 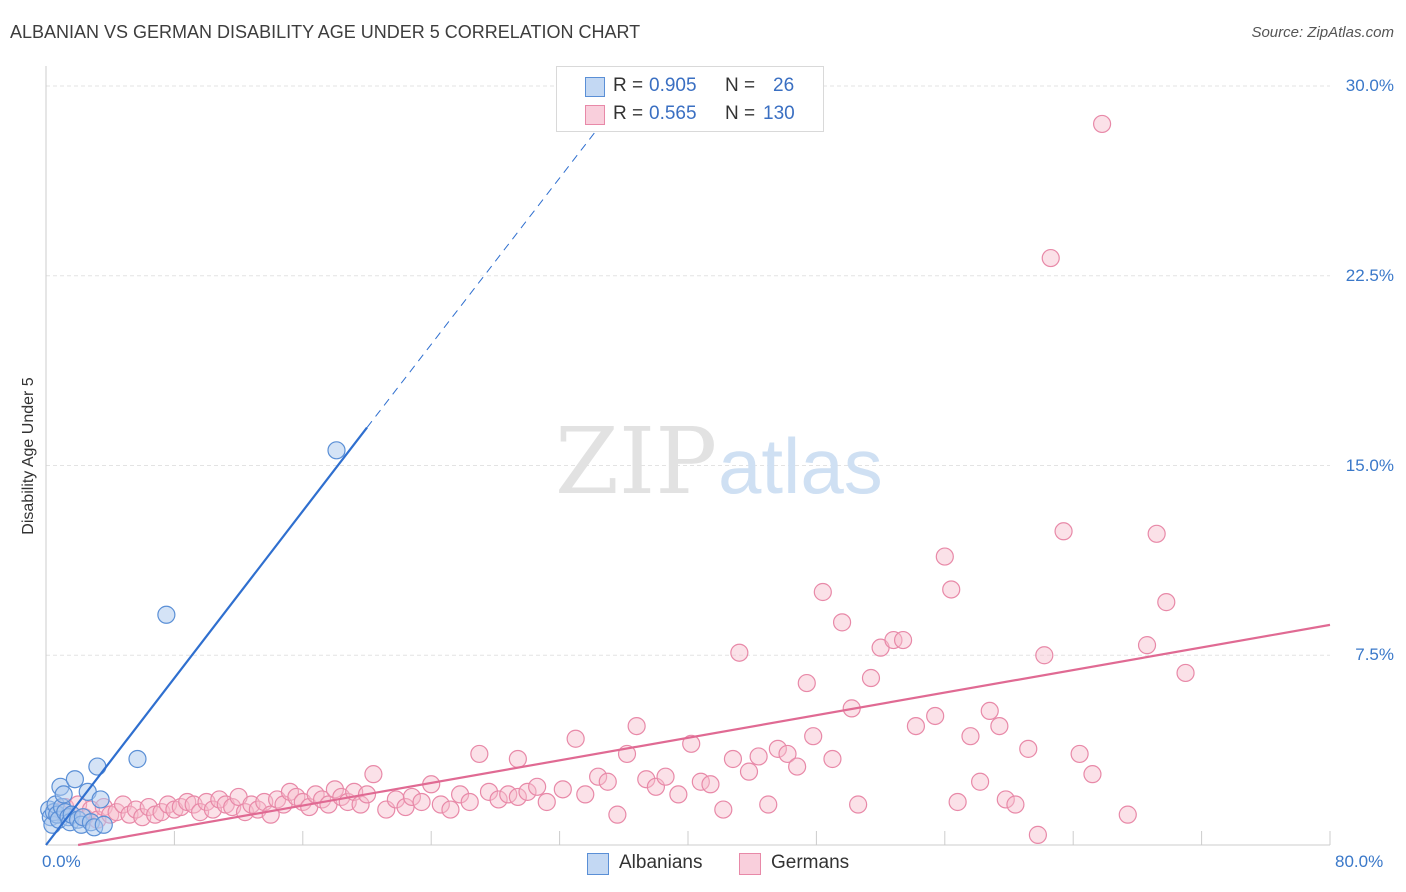 I want to click on y-tick-label: 7.5%, so click(x=1374, y=655).